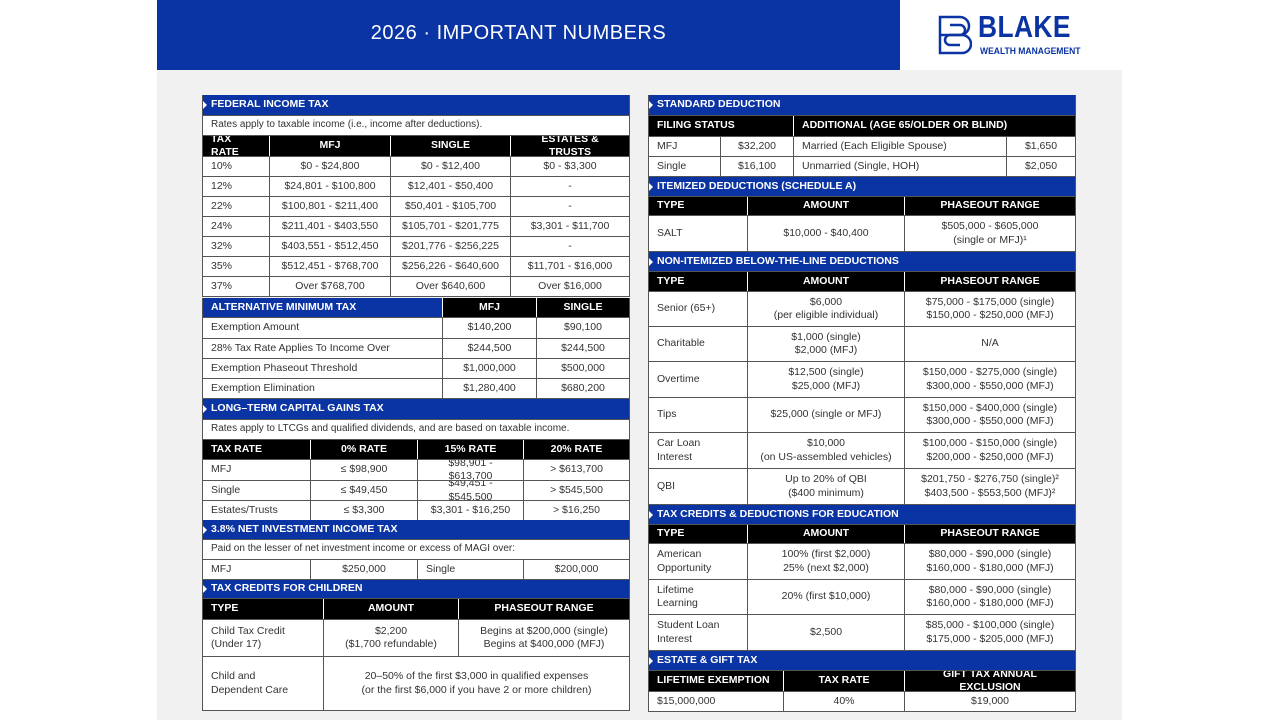 The height and width of the screenshot is (720, 1280). What do you see at coordinates (756, 166) in the screenshot?
I see `table-cell: $16,100` at bounding box center [756, 166].